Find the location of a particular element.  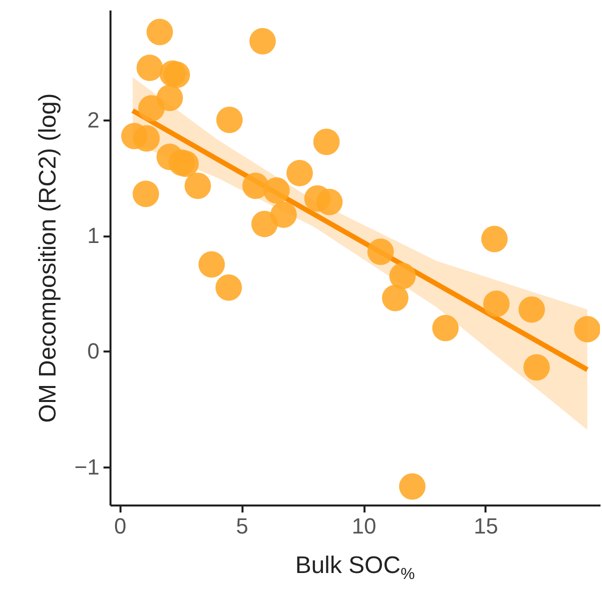

x-tick-label: 10 is located at coordinates (364, 526).